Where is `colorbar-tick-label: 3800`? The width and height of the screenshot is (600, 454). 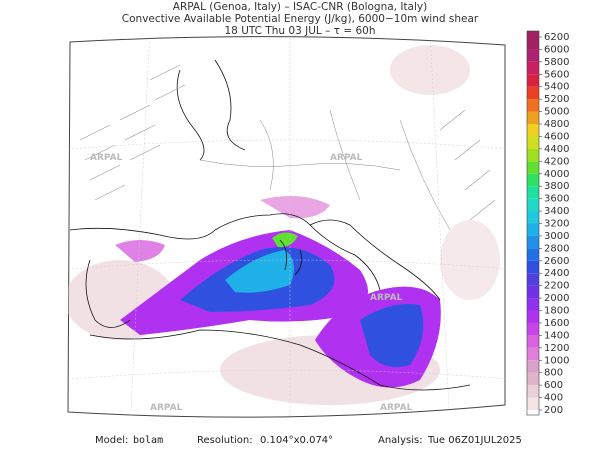
colorbar-tick-label: 3800 is located at coordinates (556, 186).